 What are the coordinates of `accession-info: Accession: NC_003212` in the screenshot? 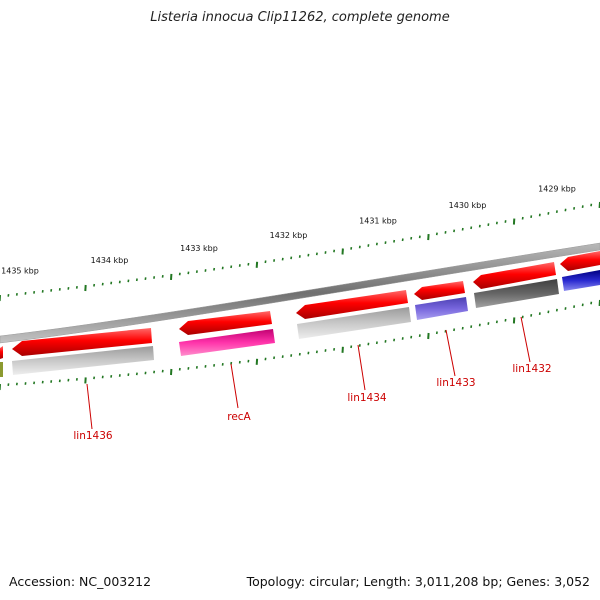 It's located at (80, 581).